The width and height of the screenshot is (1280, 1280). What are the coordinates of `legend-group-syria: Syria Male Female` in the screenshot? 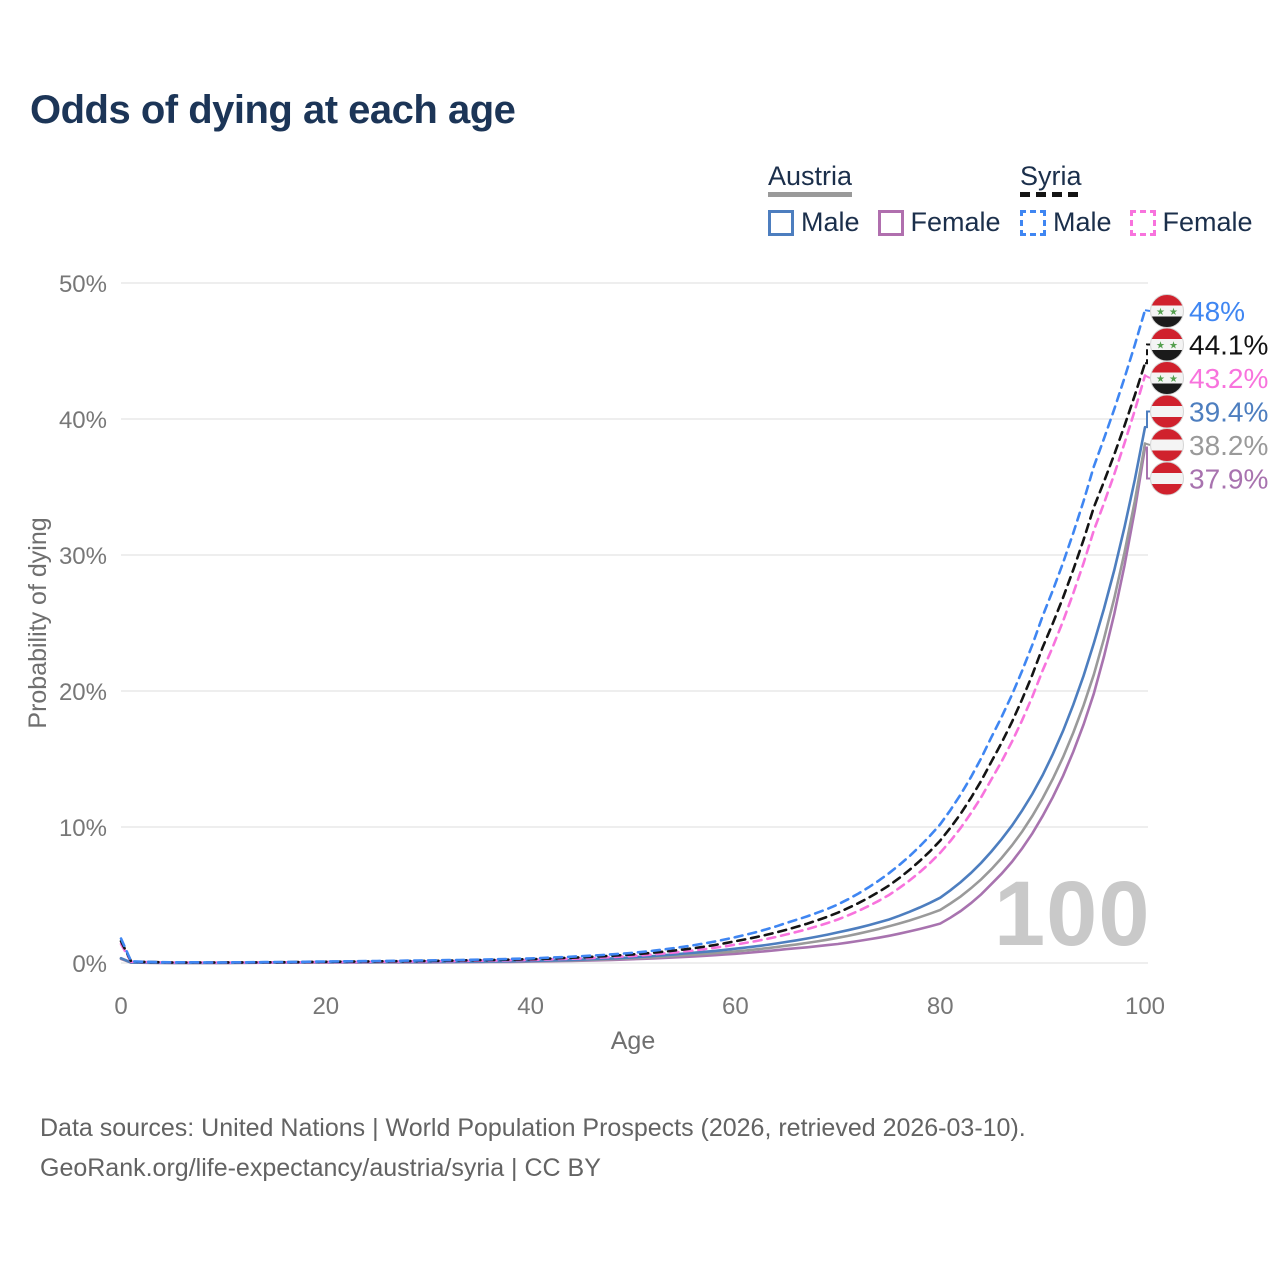 It's located at (1136, 200).